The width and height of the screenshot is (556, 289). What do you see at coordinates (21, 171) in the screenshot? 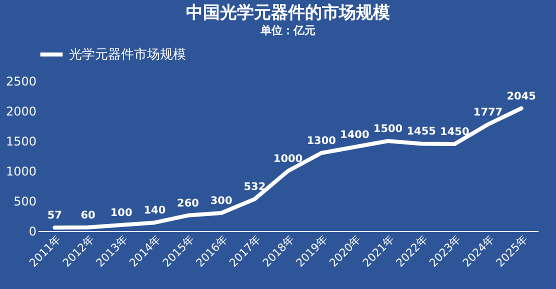
I see `y-tick-label: 1000` at bounding box center [21, 171].